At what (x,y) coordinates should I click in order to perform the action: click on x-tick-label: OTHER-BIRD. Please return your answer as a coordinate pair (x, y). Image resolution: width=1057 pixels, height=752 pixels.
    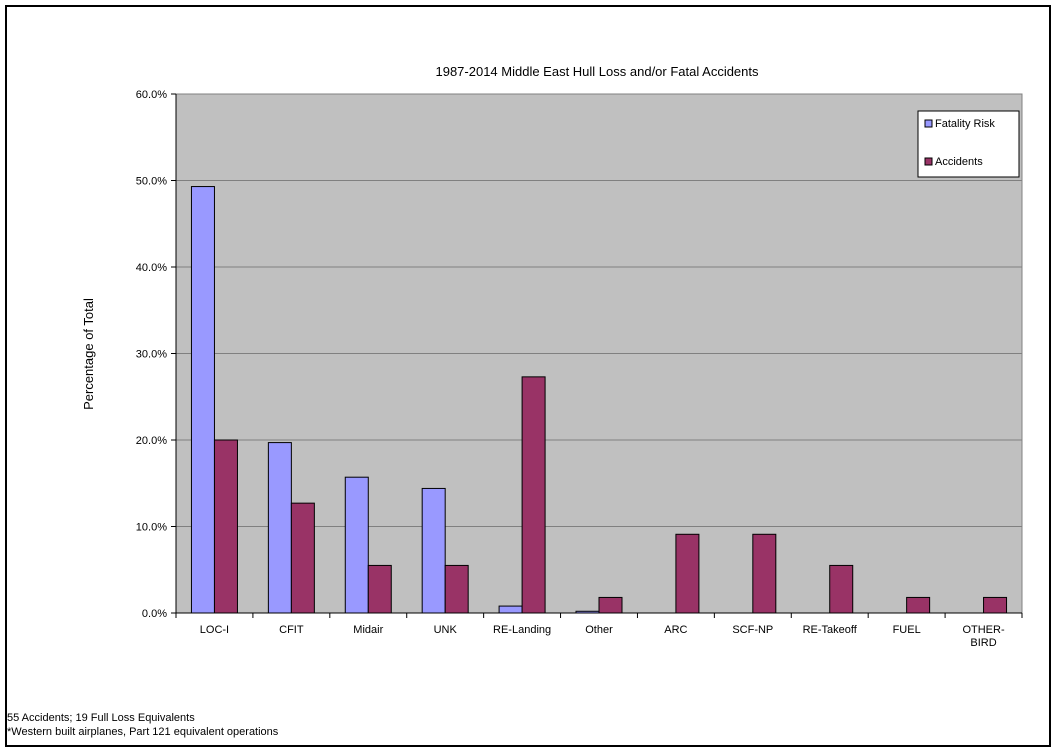
    Looking at the image, I should click on (983, 636).